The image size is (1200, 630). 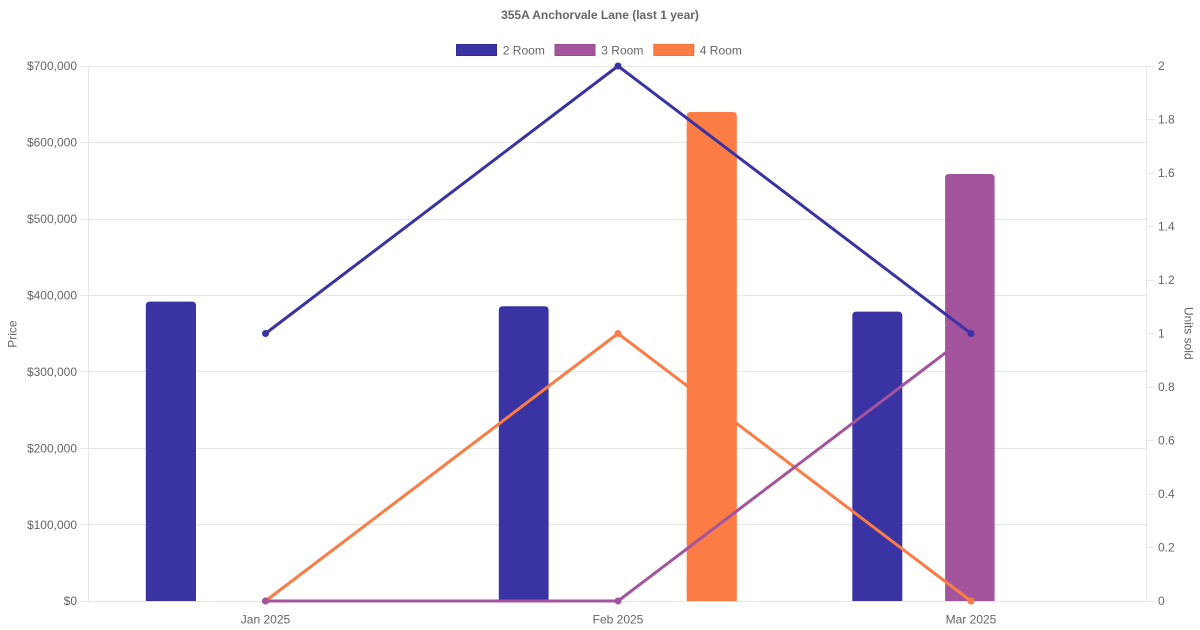 What do you see at coordinates (1161, 66) in the screenshot?
I see `svg-text: 2` at bounding box center [1161, 66].